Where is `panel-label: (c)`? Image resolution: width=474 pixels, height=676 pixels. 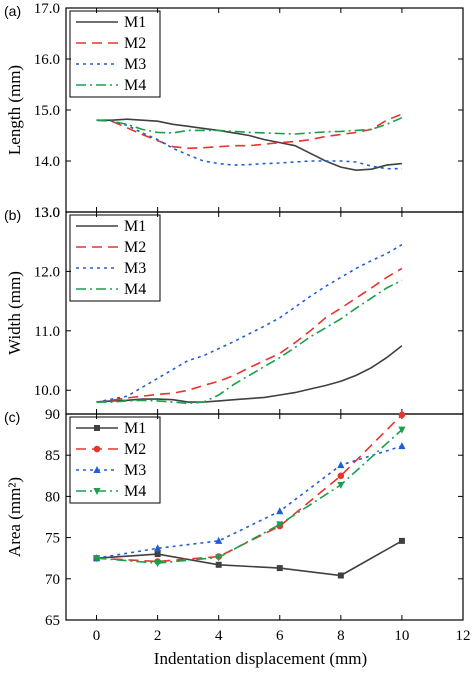
panel-label: (c) is located at coordinates (12, 417).